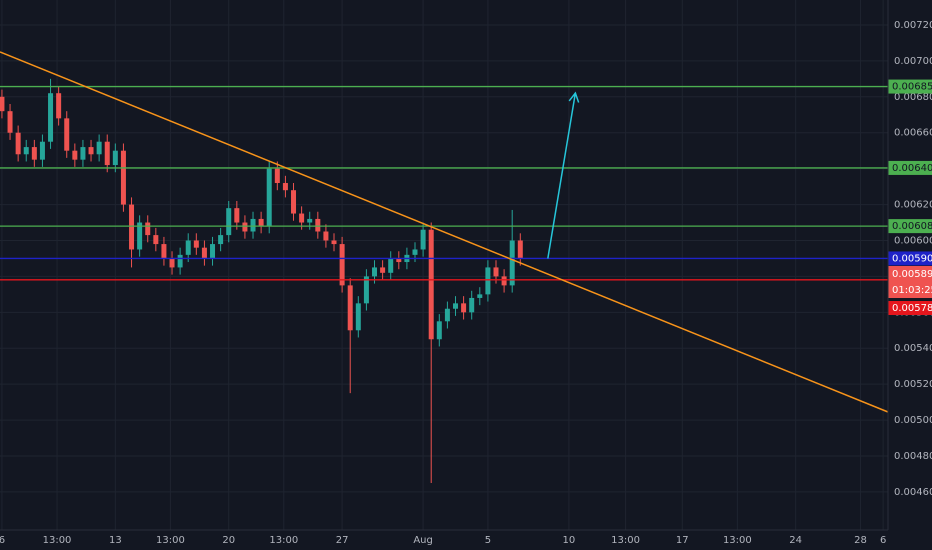  I want to click on x-tick-label: Aug, so click(423, 540).